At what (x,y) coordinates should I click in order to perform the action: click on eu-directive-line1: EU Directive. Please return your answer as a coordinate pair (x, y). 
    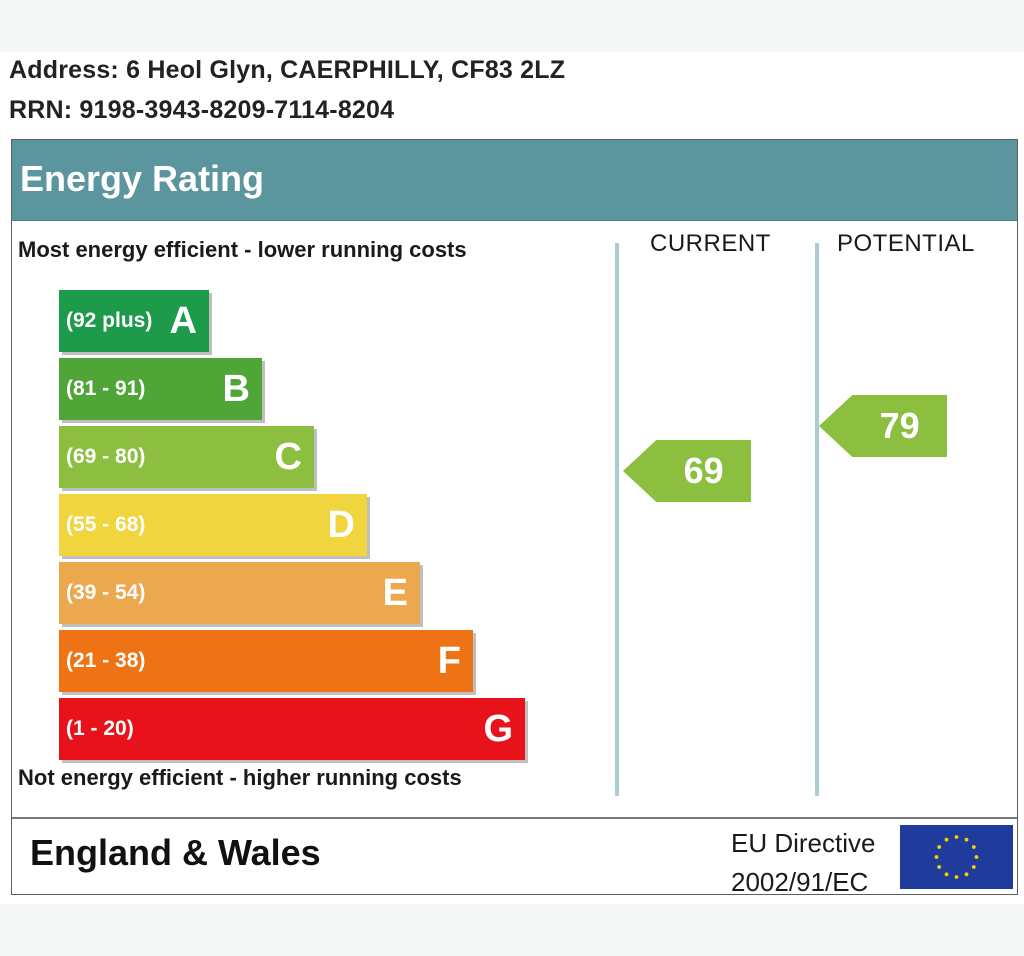
    Looking at the image, I should click on (803, 843).